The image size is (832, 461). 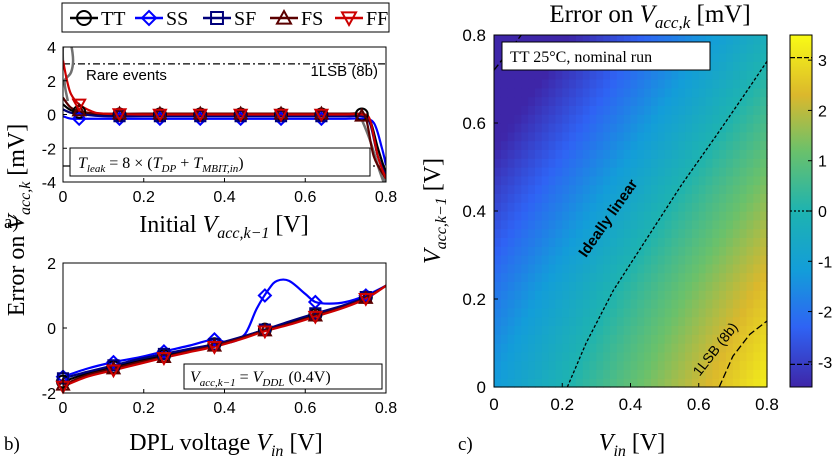 I want to click on panel-c-title: Error on Vacc,k [mV], so click(x=649, y=16).